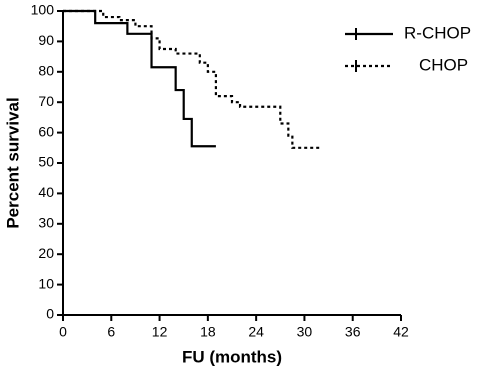  Describe the element at coordinates (46, 253) in the screenshot. I see `y-tick-label: 20` at that location.